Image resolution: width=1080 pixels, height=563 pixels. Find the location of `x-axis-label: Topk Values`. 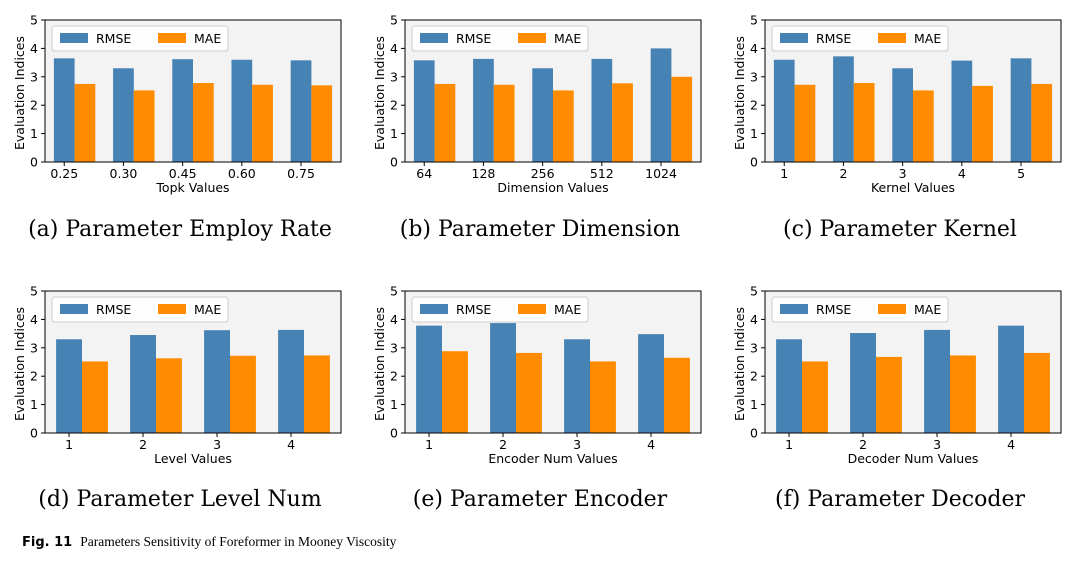

x-axis-label: Topk Values is located at coordinates (192, 187).